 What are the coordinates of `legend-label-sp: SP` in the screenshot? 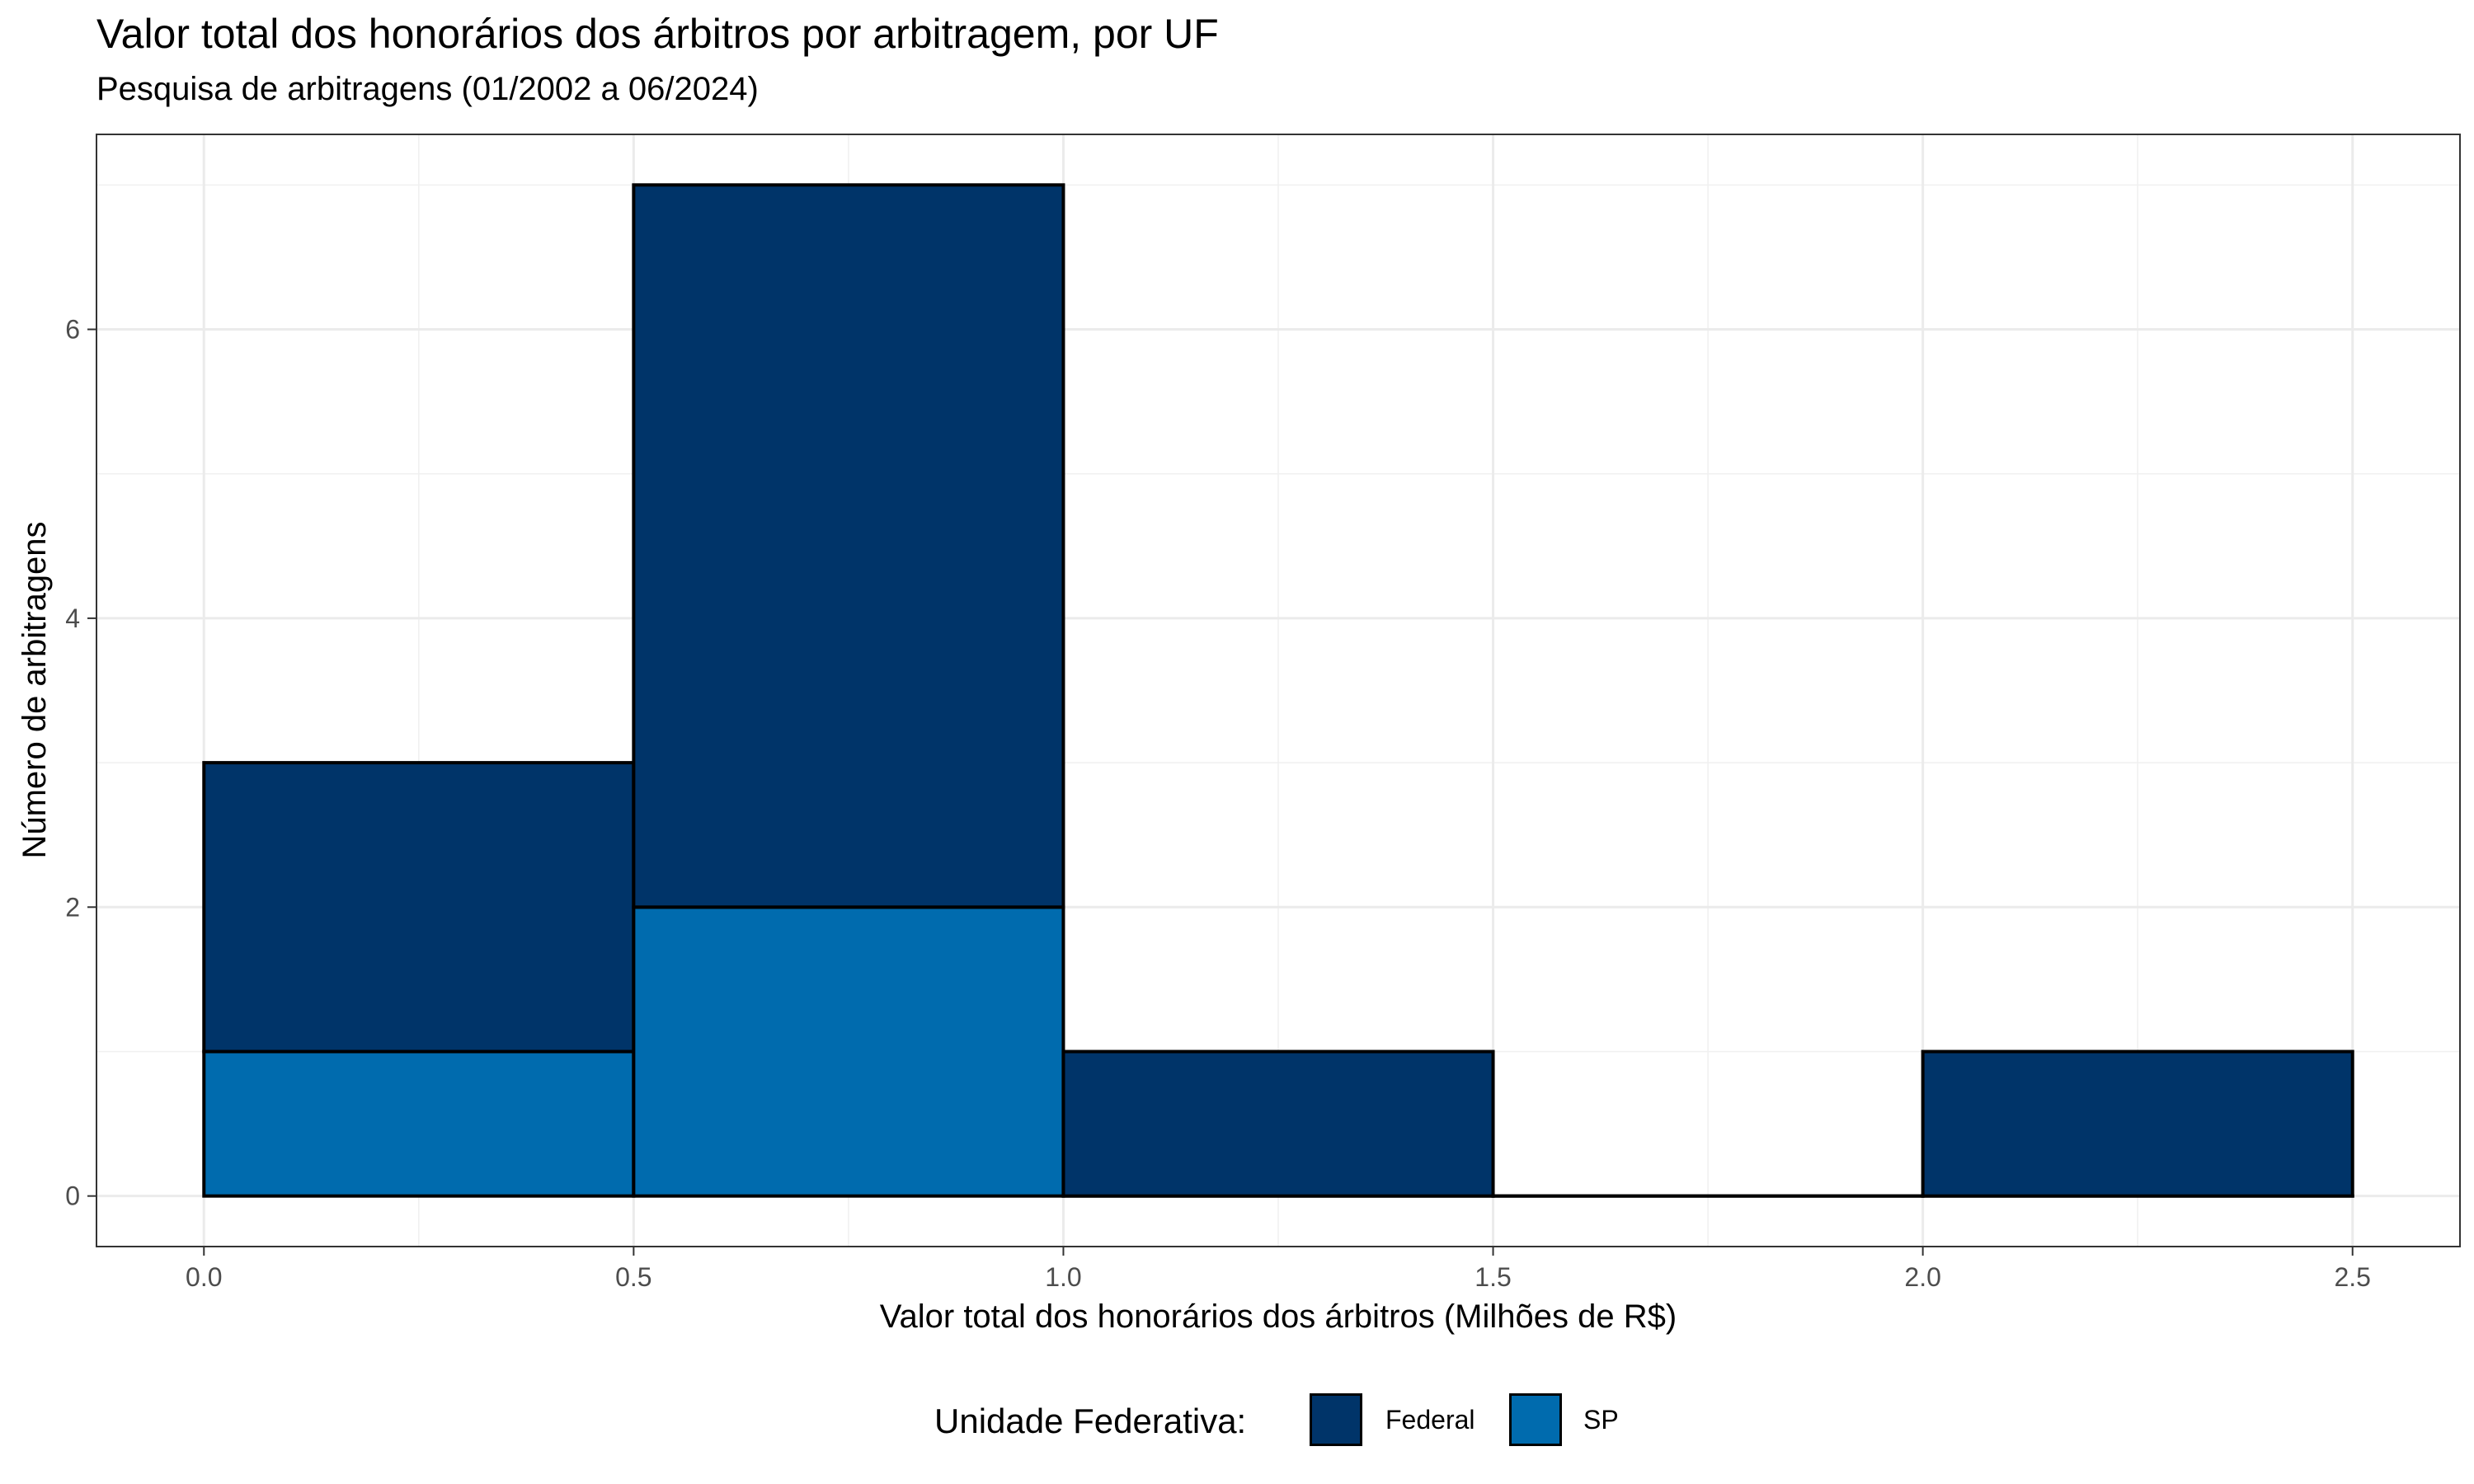 It's located at (1601, 1420).